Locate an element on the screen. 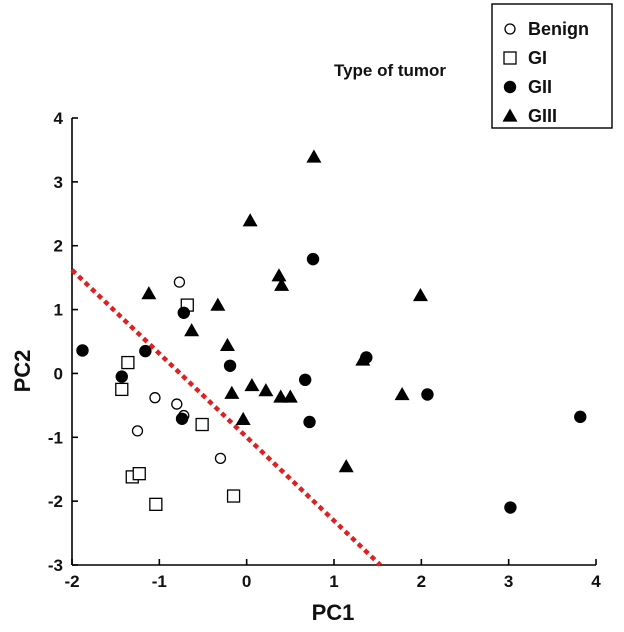  legend-label-gi: GI is located at coordinates (537, 58).